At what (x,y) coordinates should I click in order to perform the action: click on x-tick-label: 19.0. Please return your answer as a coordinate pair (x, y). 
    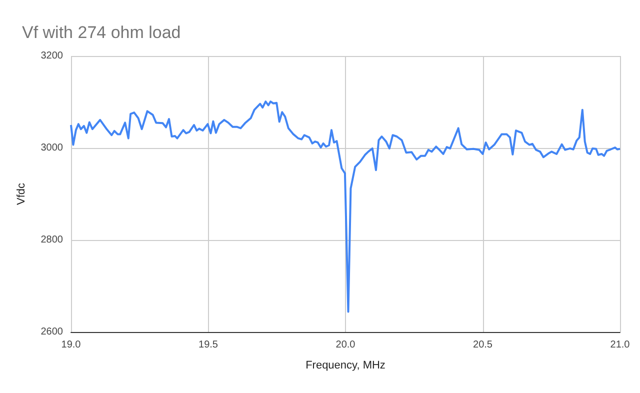
    Looking at the image, I should click on (71, 345).